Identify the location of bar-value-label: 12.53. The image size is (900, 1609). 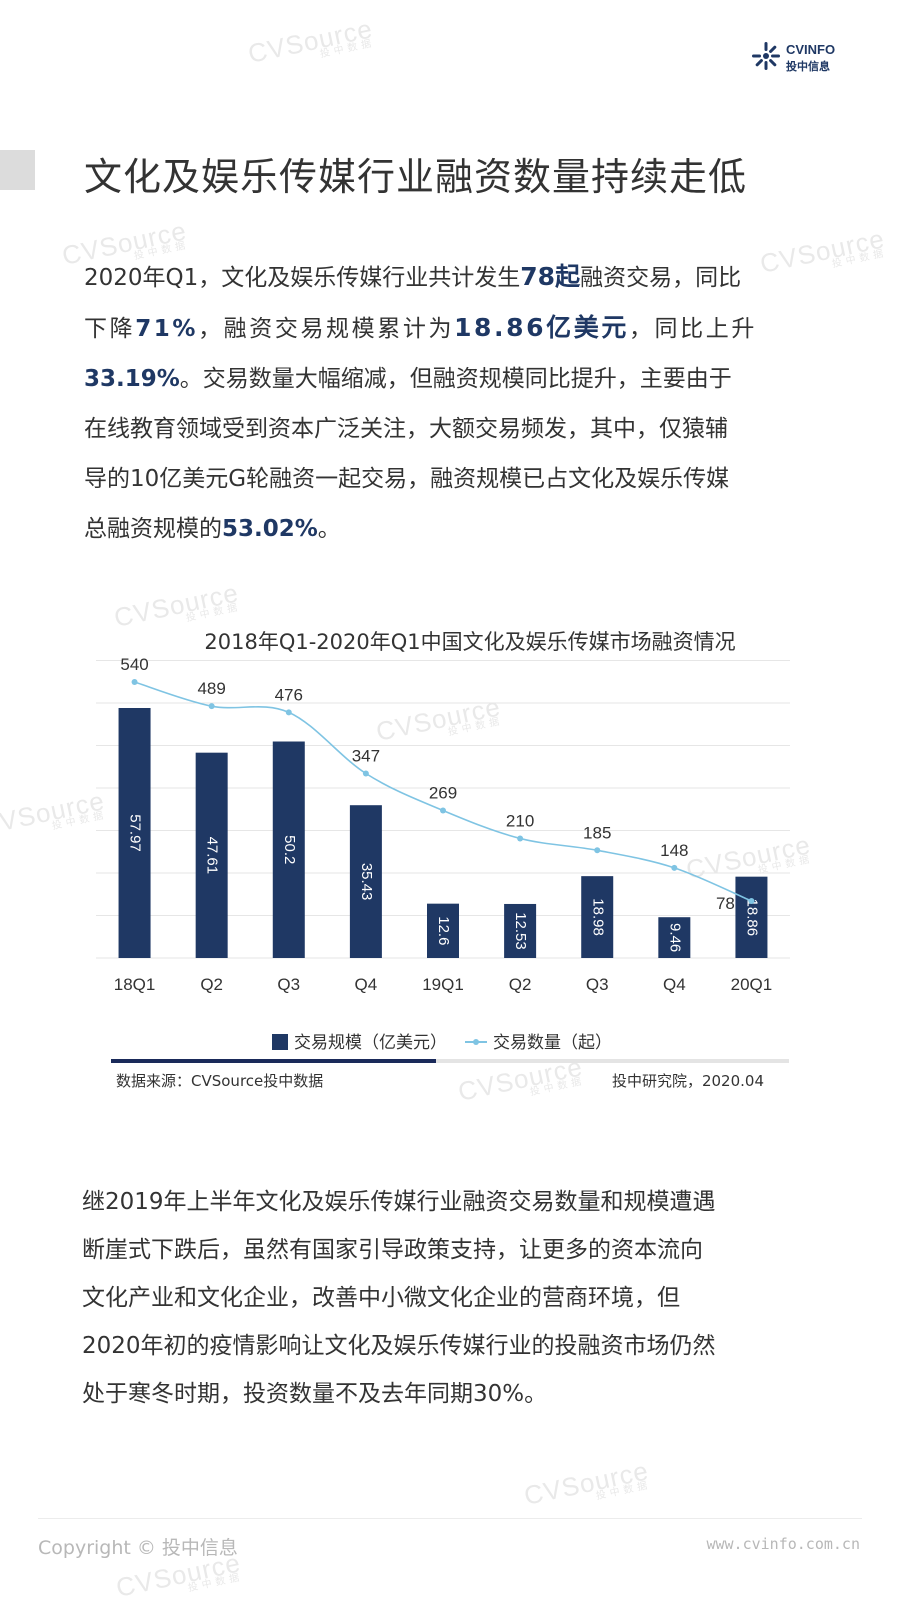
(520, 931).